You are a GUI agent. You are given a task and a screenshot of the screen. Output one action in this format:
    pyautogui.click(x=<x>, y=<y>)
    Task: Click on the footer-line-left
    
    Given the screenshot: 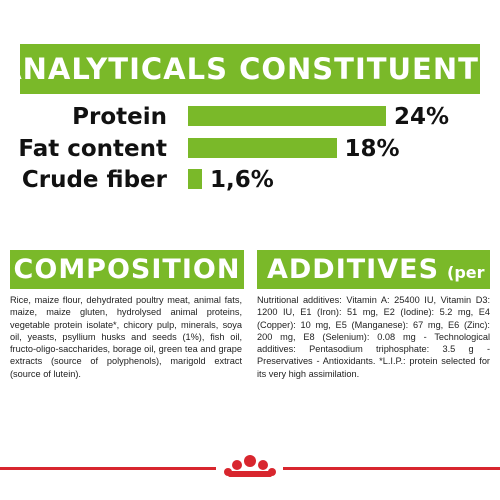 What is the action you would take?
    pyautogui.click(x=108, y=468)
    